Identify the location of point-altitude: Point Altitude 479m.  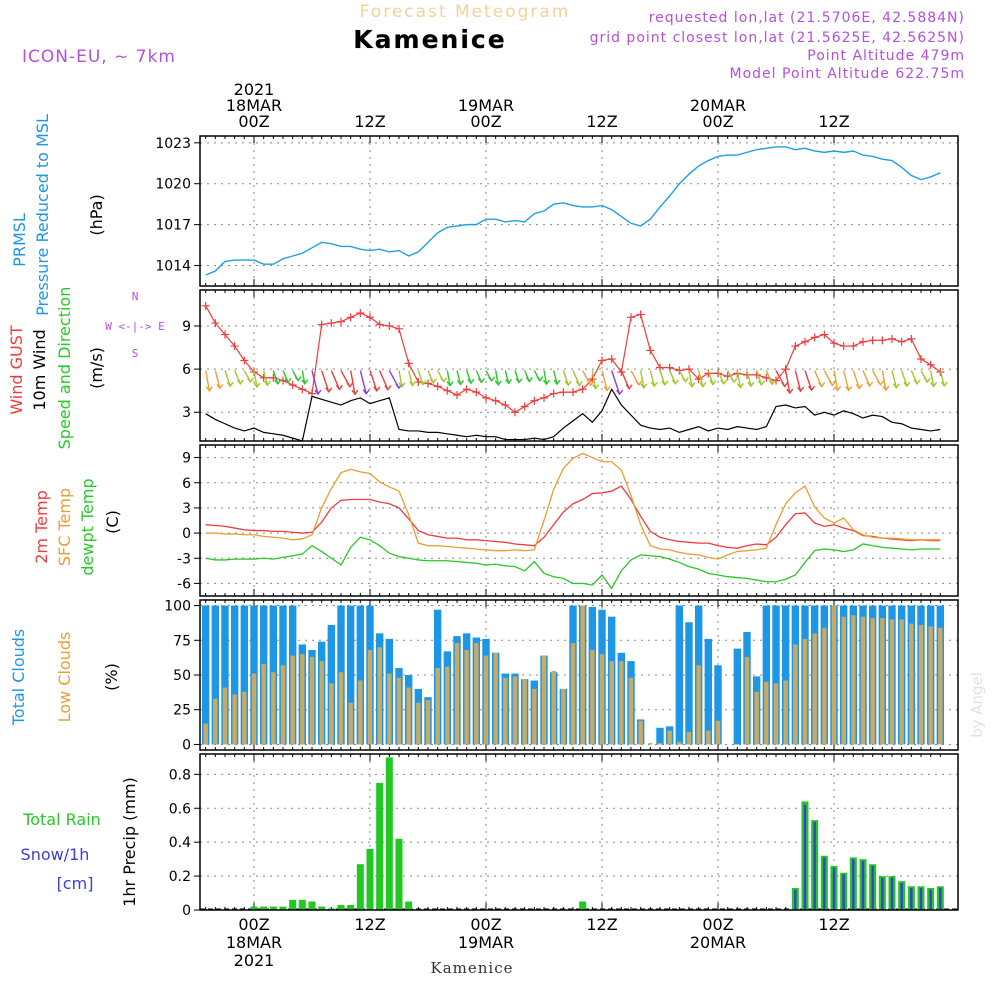
(886, 56).